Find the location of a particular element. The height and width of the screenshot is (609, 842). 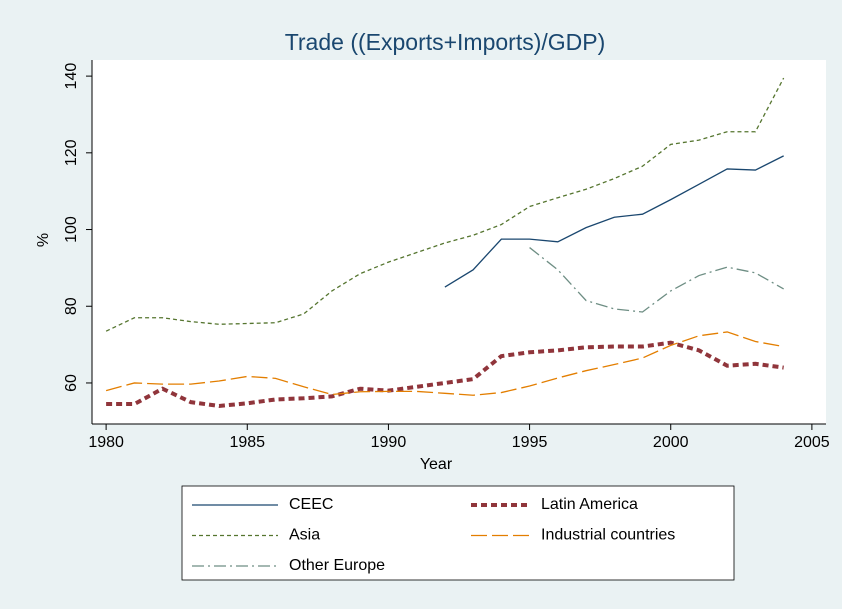

legend-label: Other Europe is located at coordinates (337, 565).